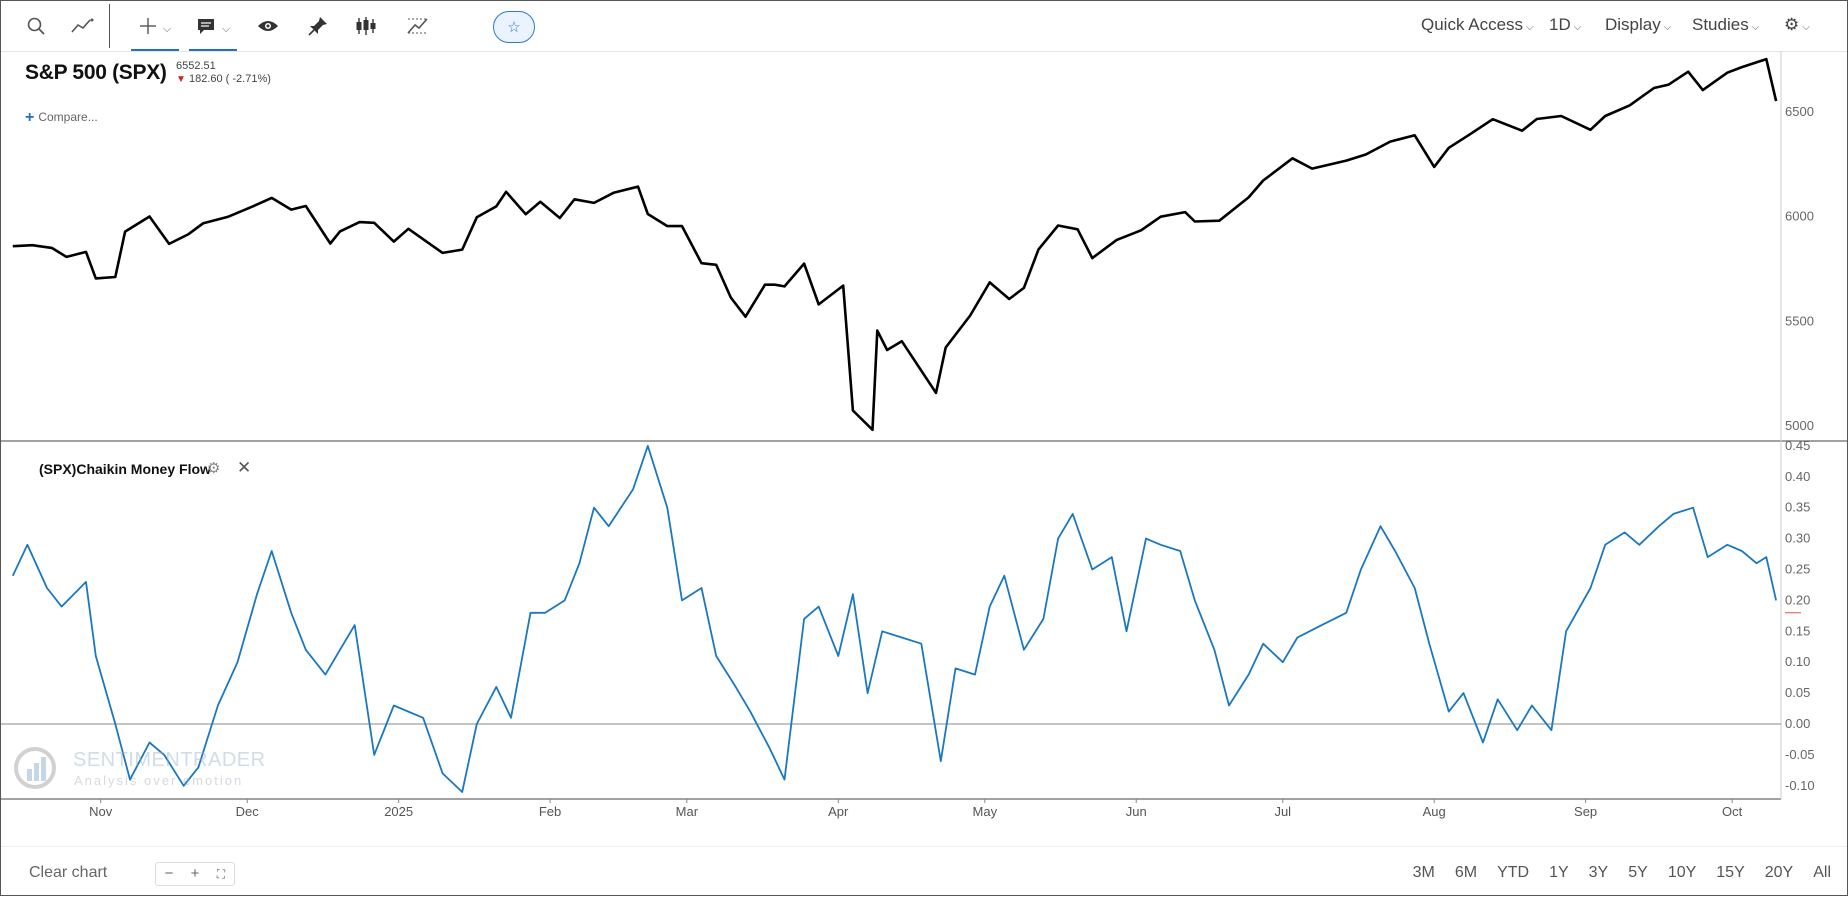 The height and width of the screenshot is (900, 1848). I want to click on range-6m: 6M, so click(1466, 872).